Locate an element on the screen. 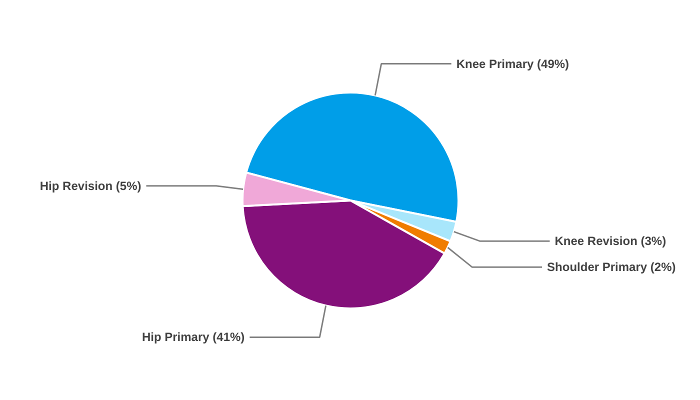 This screenshot has height=400, width=700. slice-label: Shoulder Primary (2%) is located at coordinates (611, 267).